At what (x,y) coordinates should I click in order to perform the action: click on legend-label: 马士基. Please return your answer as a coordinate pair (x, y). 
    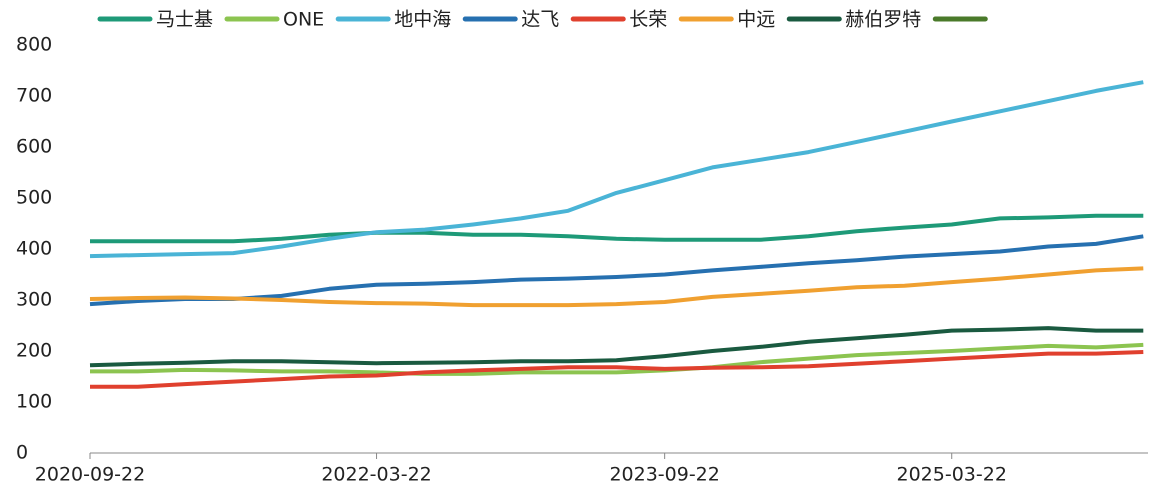
    Looking at the image, I should click on (184, 20).